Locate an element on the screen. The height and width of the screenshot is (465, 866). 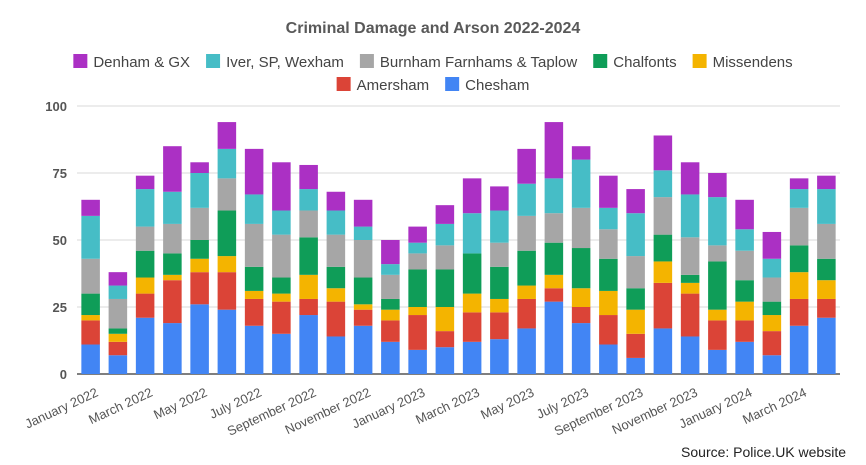
legend-item: Burnham Farnhams & Taplow is located at coordinates (468, 62).